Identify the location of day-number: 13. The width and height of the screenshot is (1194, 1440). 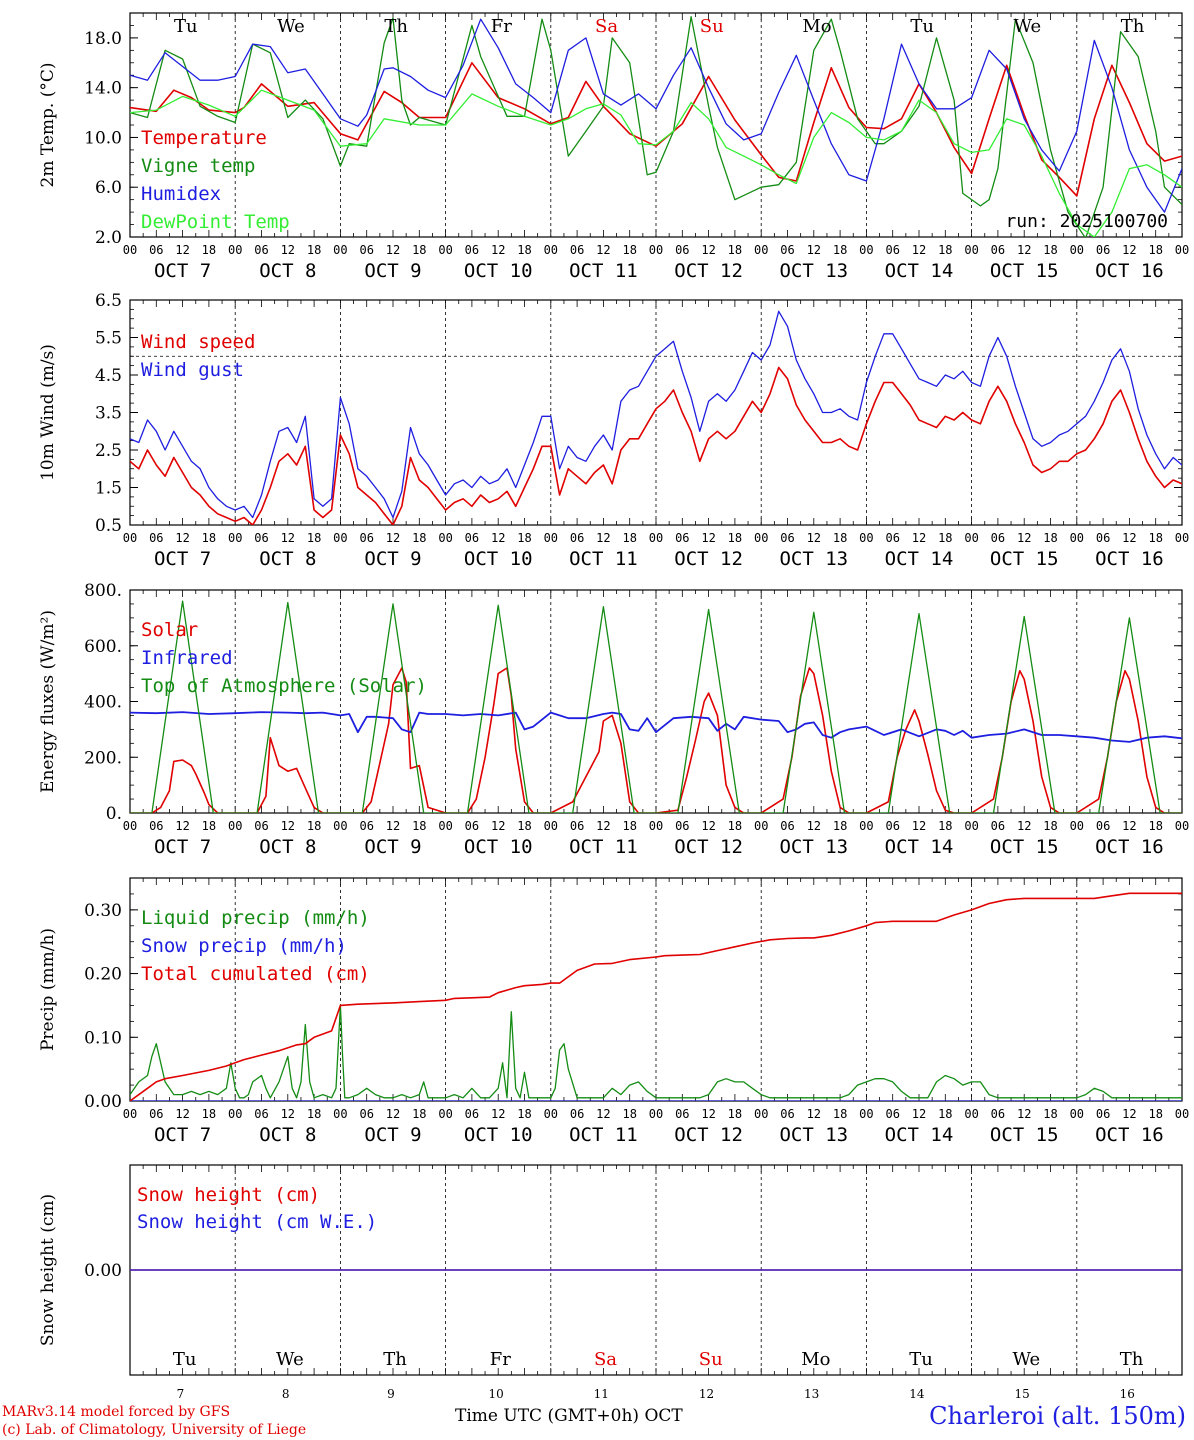
(811, 1394).